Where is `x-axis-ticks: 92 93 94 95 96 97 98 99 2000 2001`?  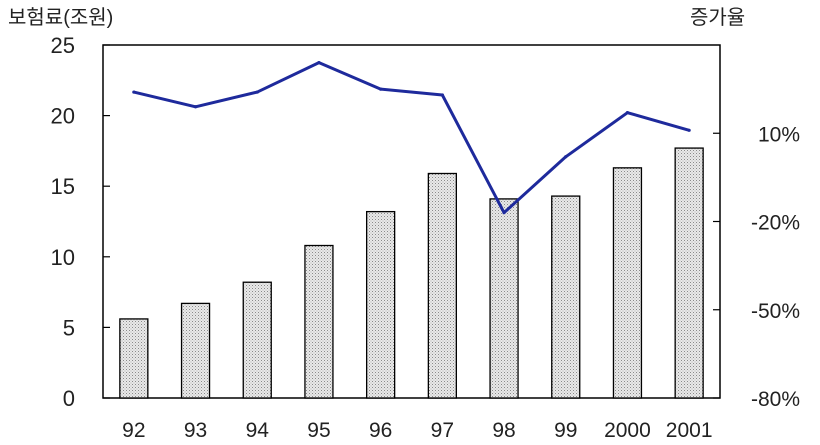
x-axis-ticks: 92 93 94 95 96 97 98 99 2000 2001 is located at coordinates (417, 430).